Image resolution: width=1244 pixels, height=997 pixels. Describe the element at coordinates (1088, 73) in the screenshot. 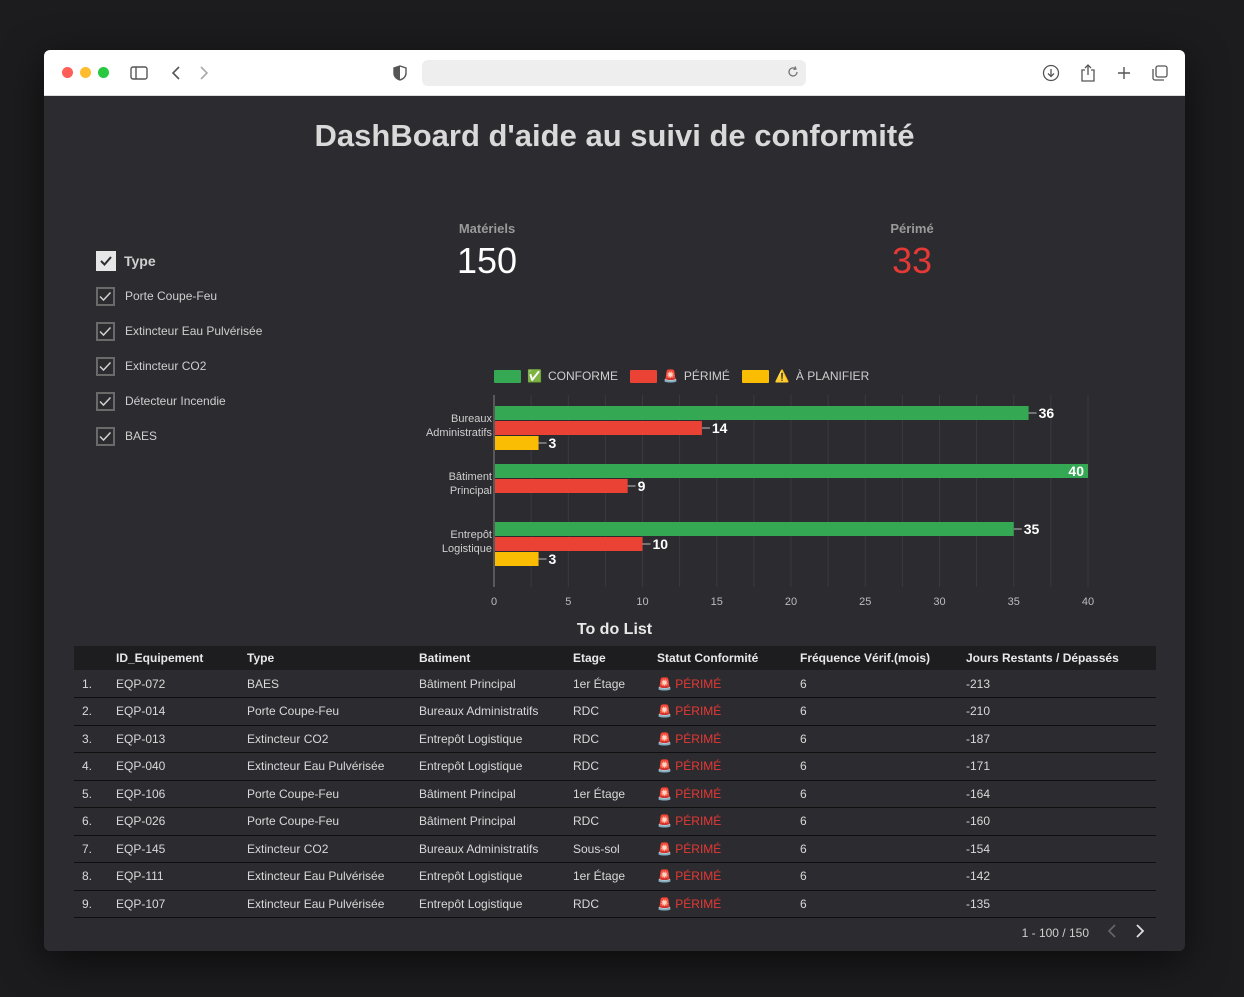

I see `share-icon` at that location.